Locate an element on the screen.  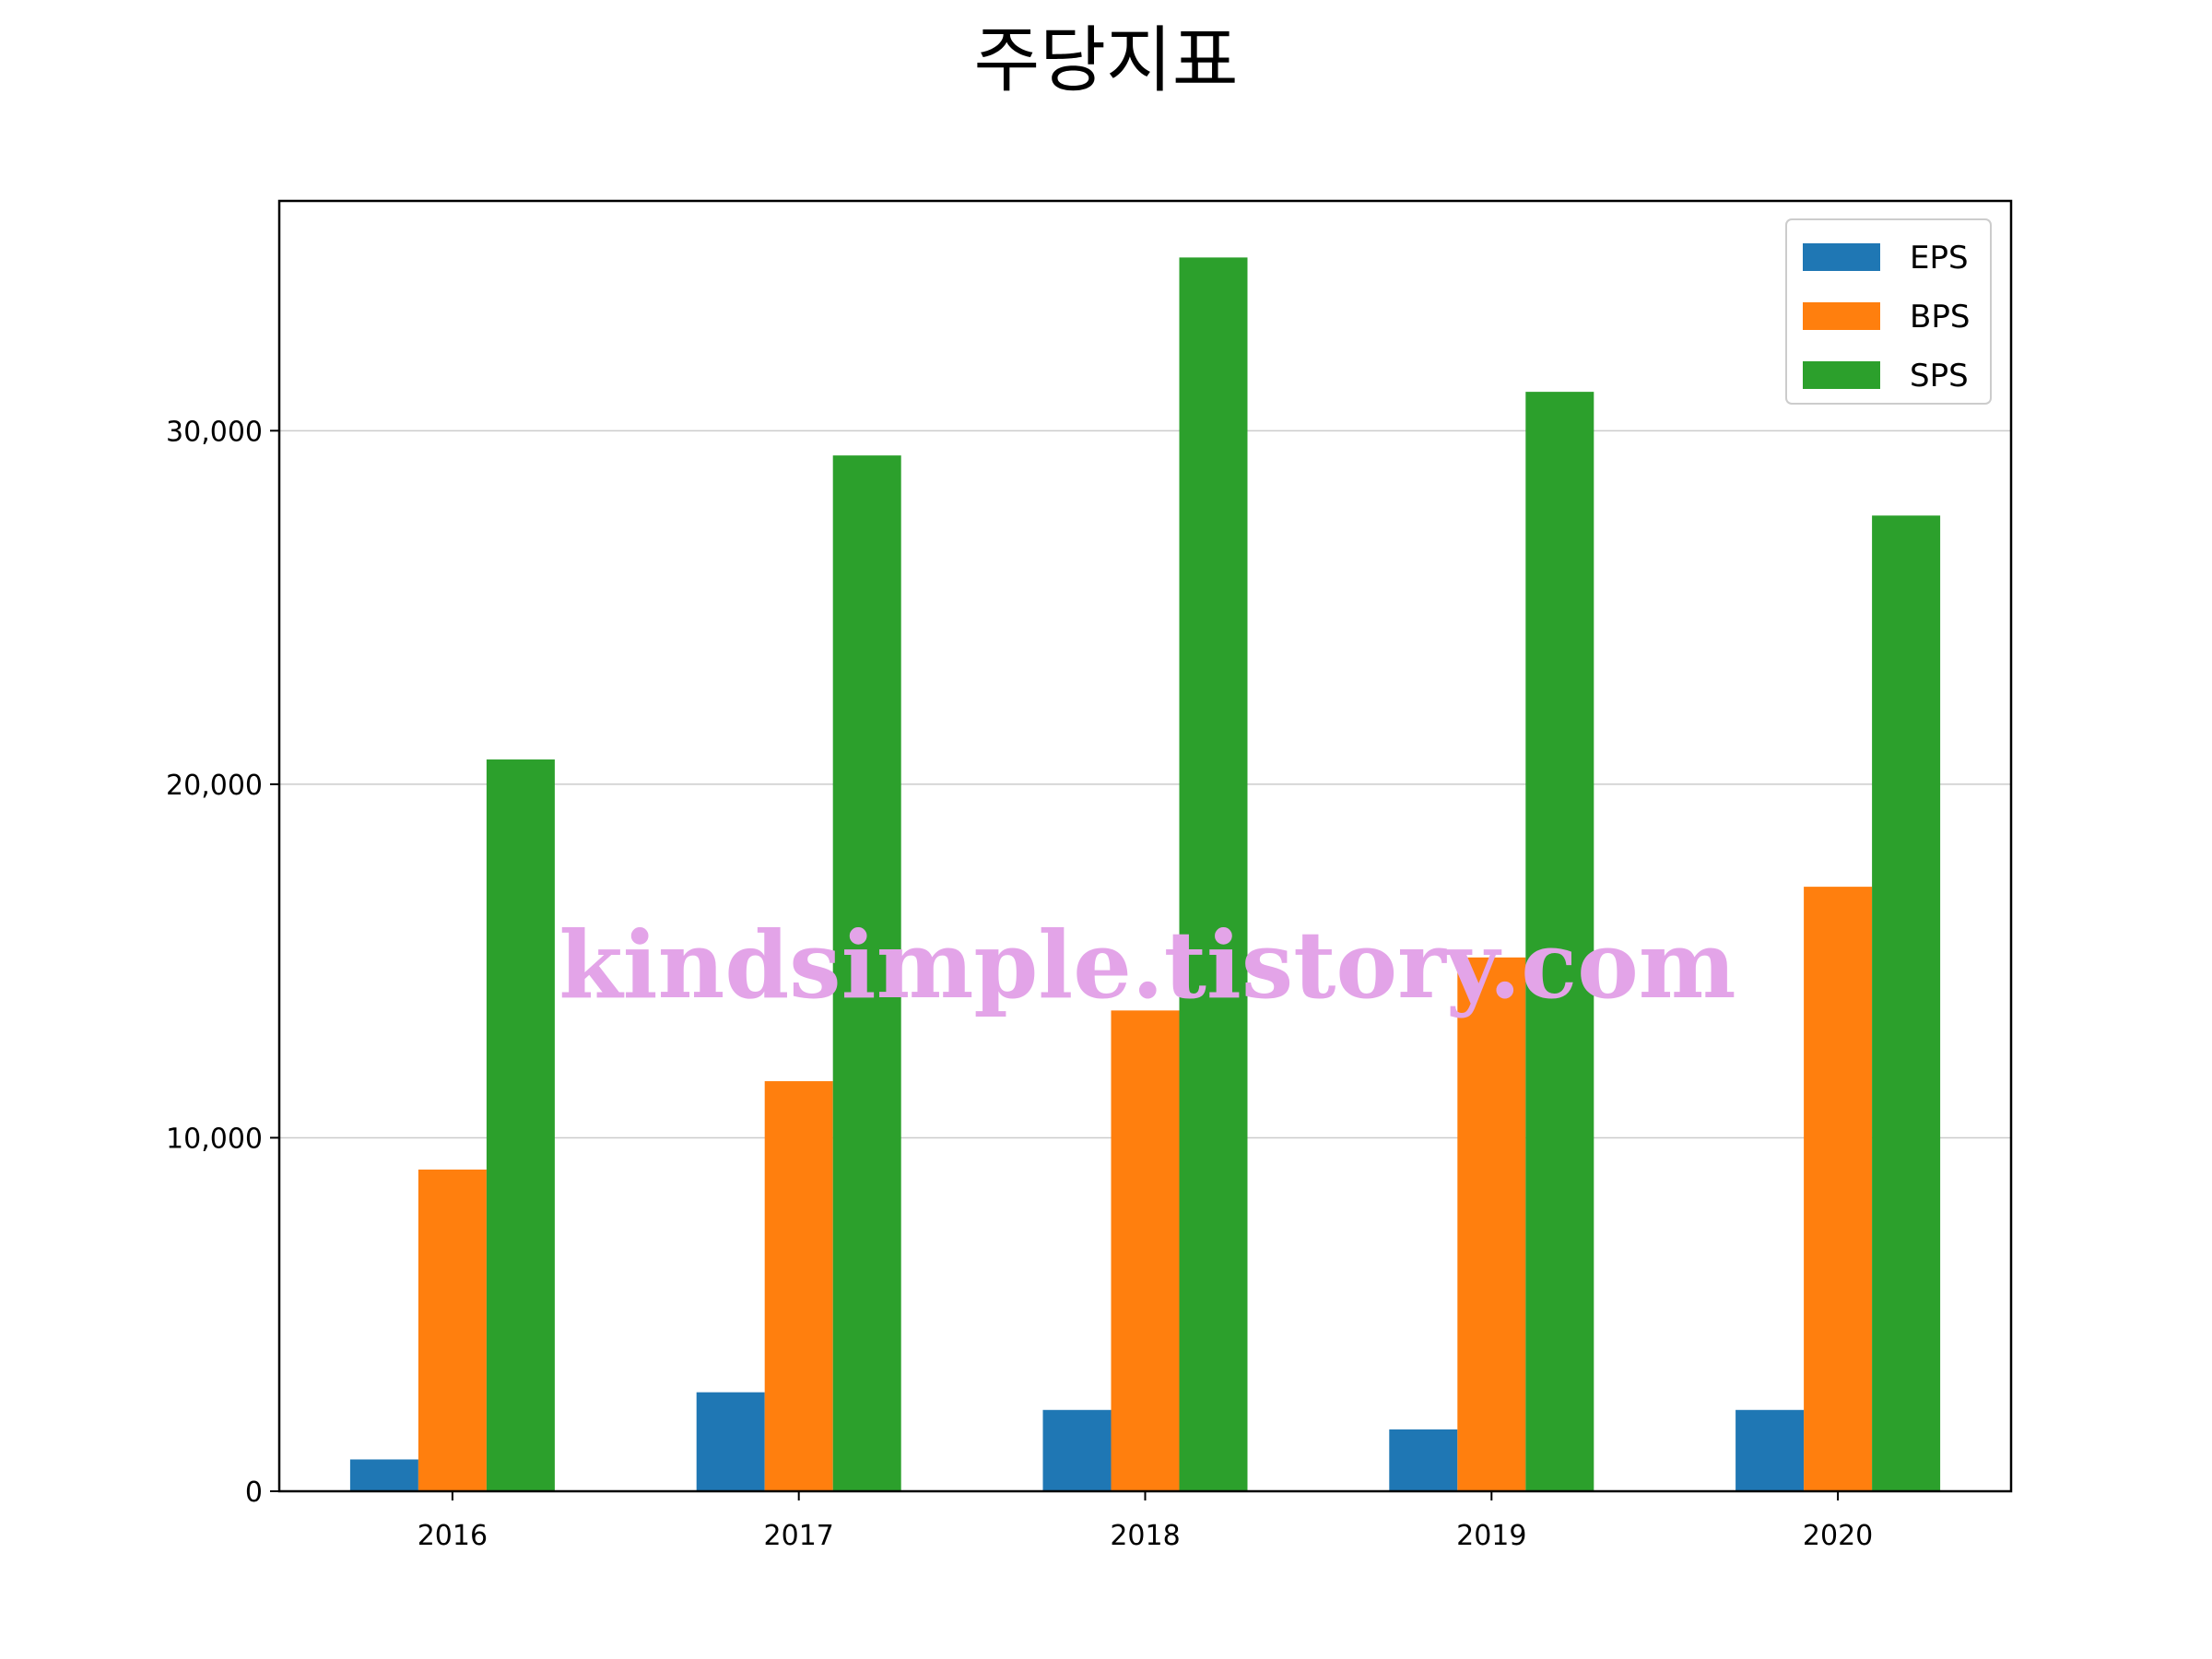
legend-swatch-bps is located at coordinates (1841, 316).